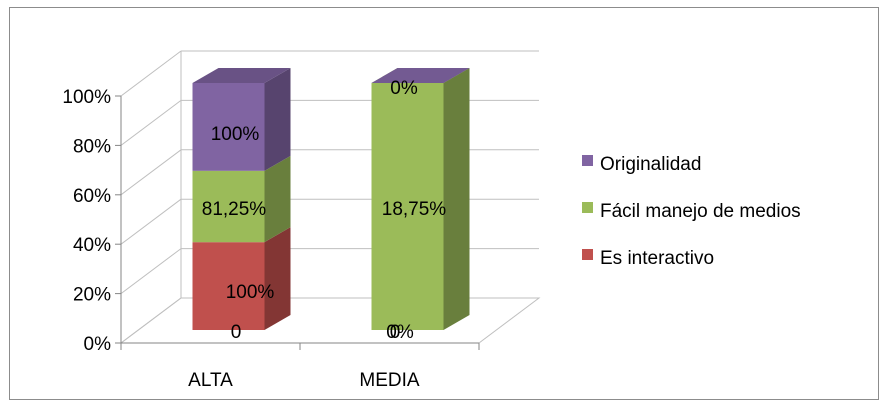 The image size is (882, 406). I want to click on x-category-label: MEDIA, so click(389, 380).